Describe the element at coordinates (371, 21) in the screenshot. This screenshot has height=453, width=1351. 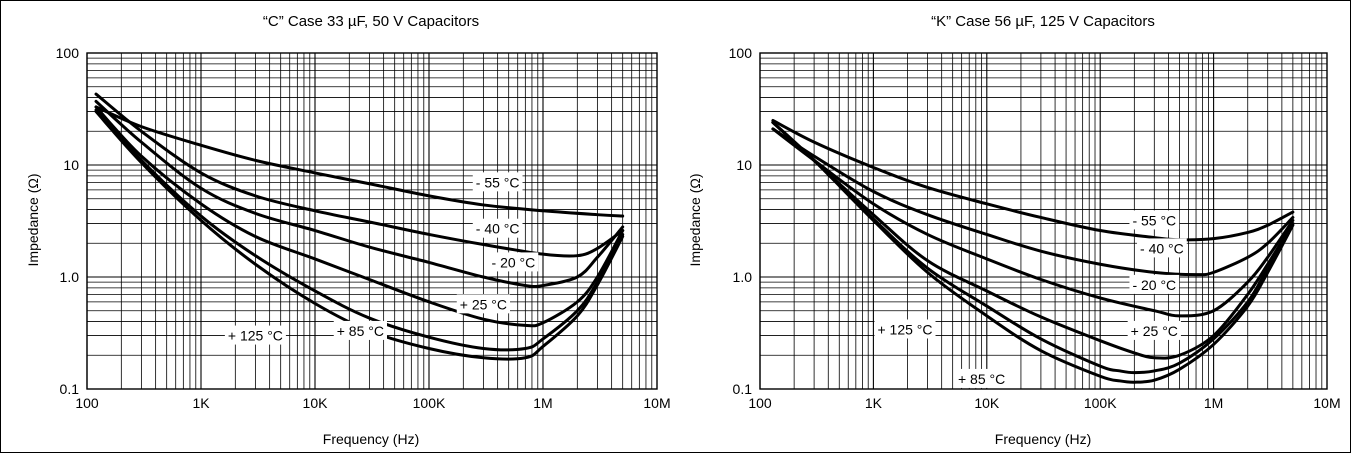
I see `chart-title: “C” Case 33 µF, 50 V Capacitors` at that location.